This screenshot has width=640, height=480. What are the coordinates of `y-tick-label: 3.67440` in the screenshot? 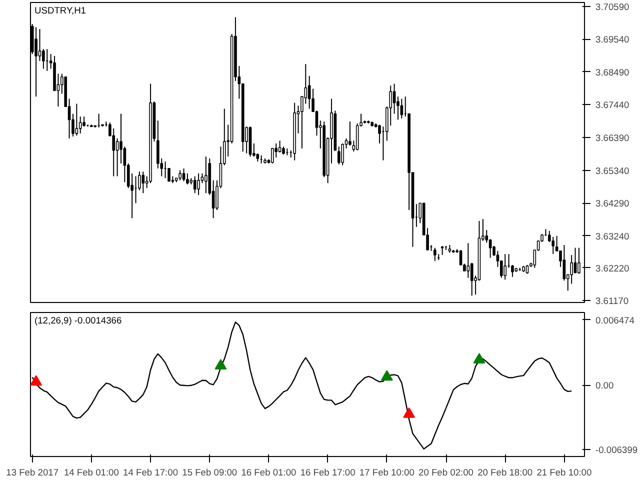 It's located at (613, 105).